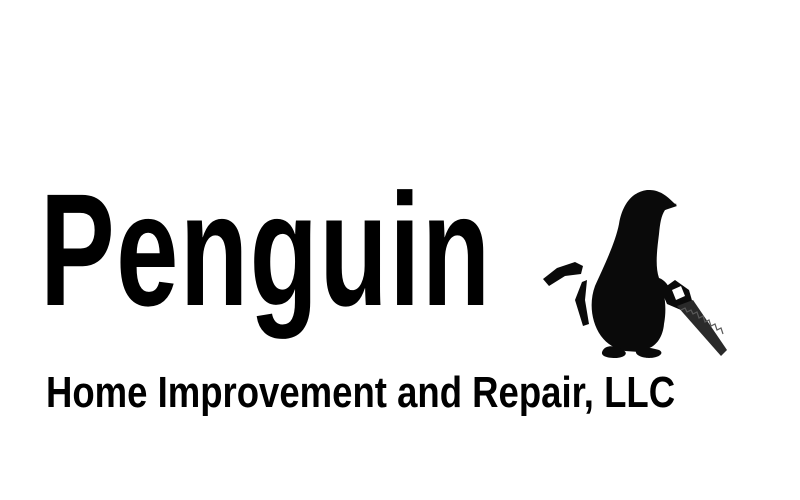  Describe the element at coordinates (694, 318) in the screenshot. I see `saw-icon` at that location.